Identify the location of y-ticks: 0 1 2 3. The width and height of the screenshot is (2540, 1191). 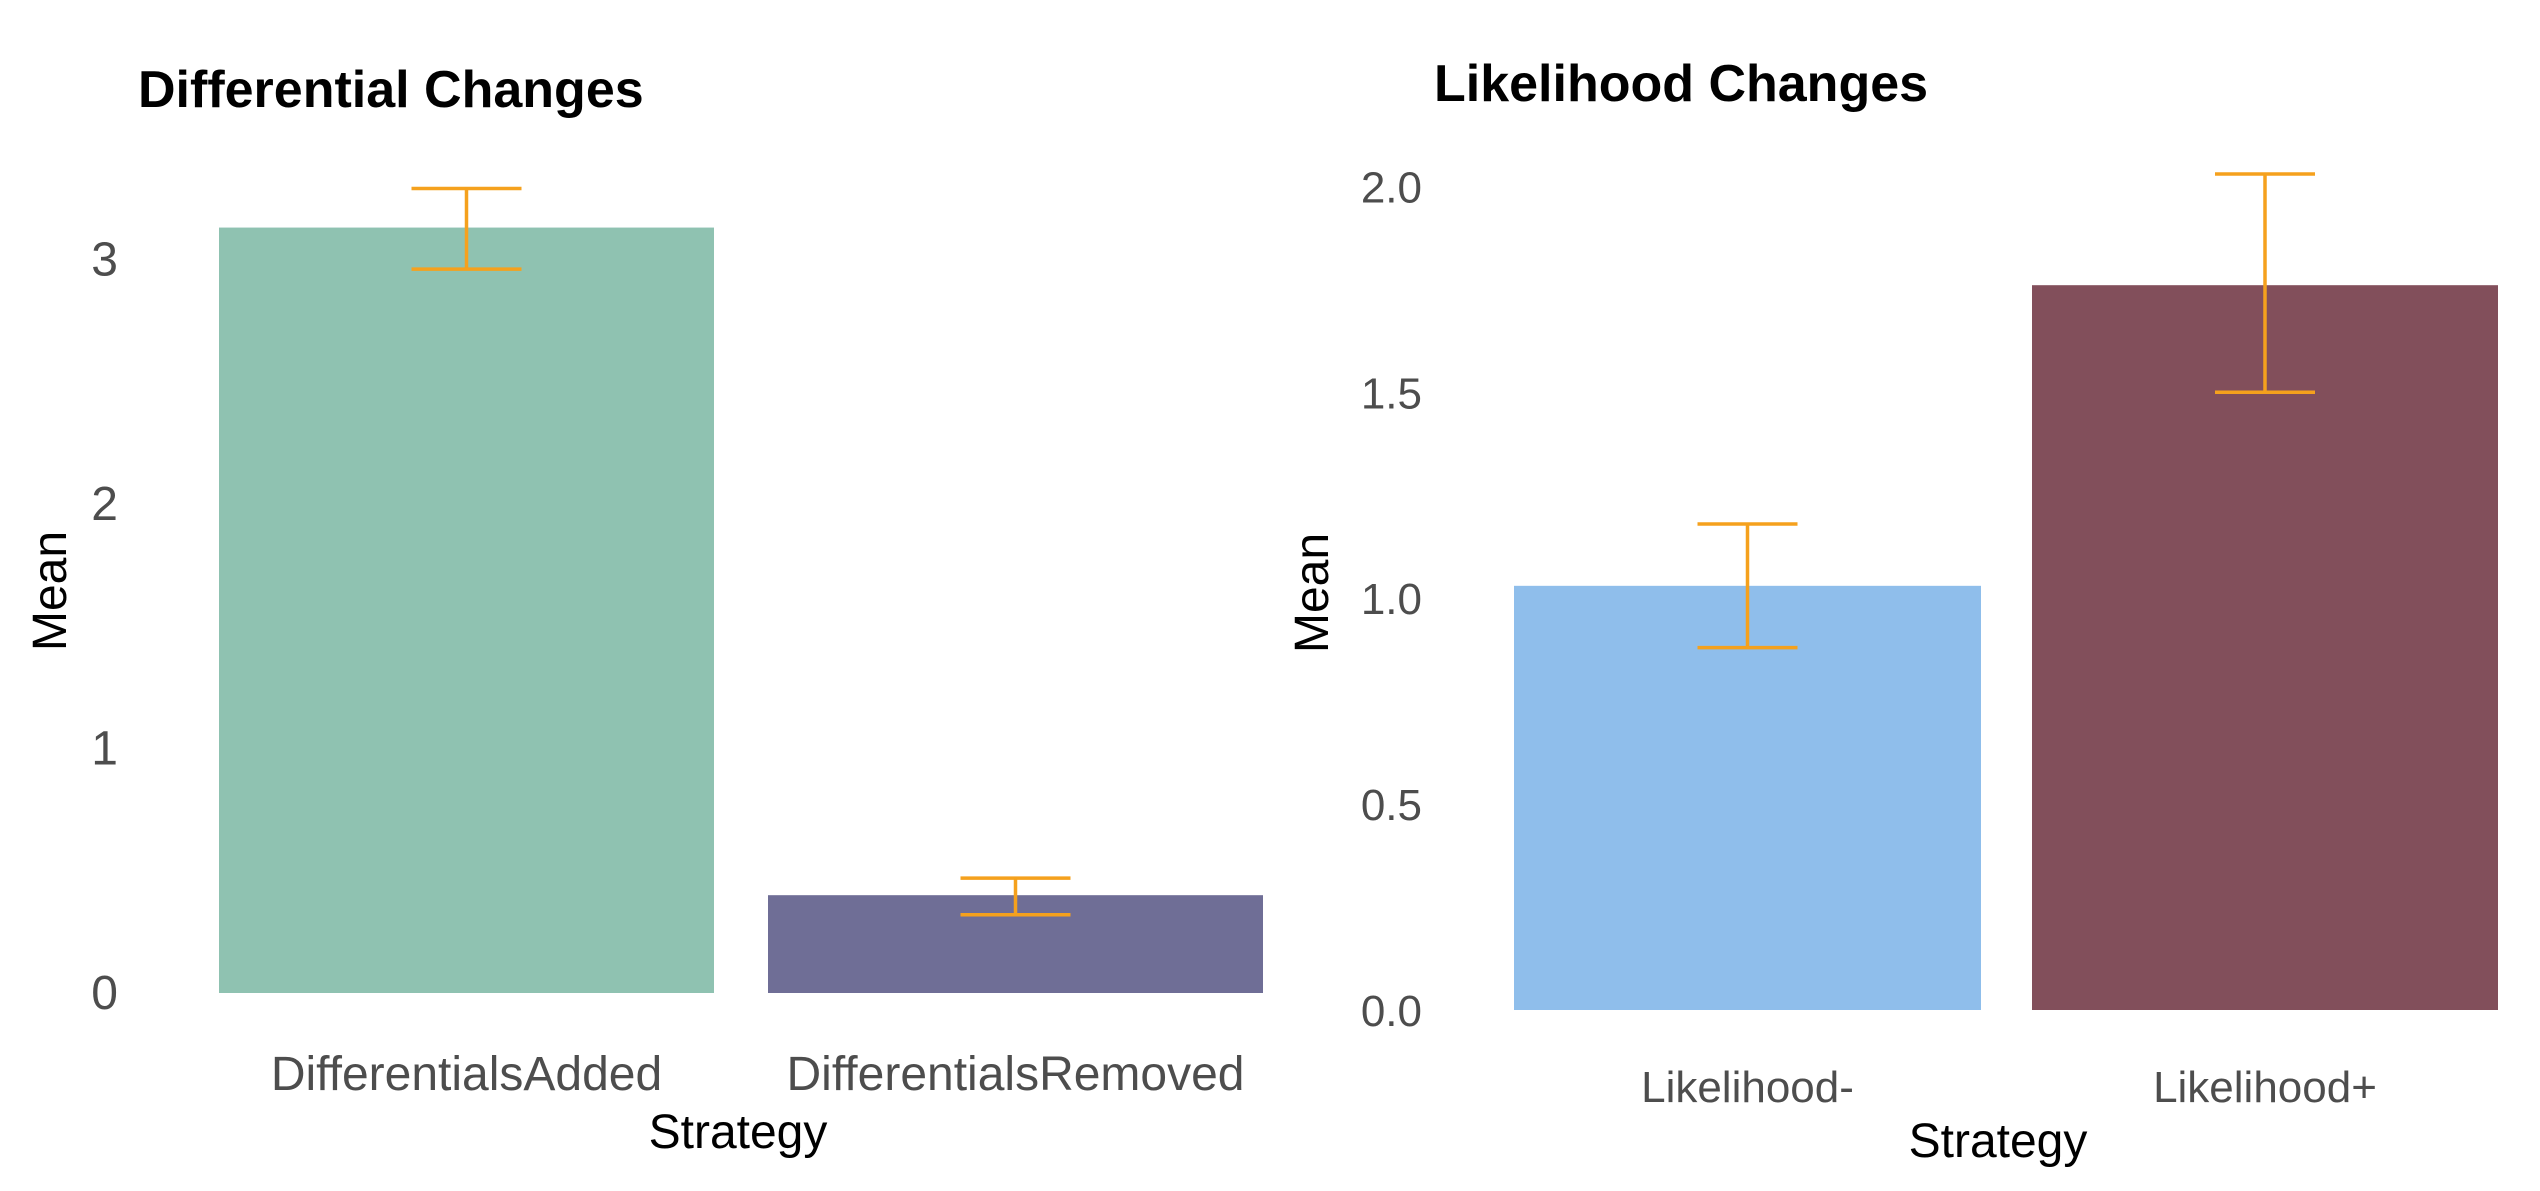
(104, 626).